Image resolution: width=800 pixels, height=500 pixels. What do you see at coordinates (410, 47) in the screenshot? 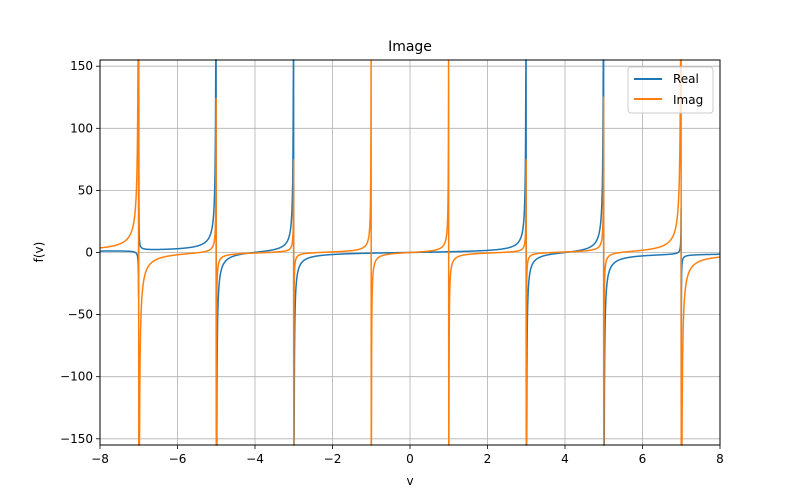
I see `chart-title: Image` at bounding box center [410, 47].